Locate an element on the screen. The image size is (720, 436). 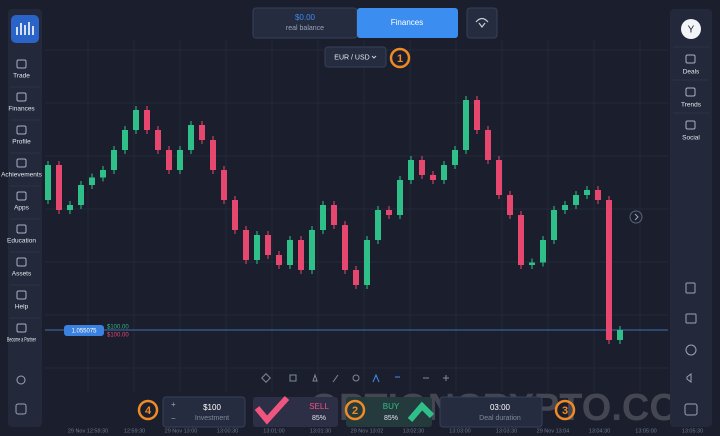
annotation-number: 2 is located at coordinates (355, 411).